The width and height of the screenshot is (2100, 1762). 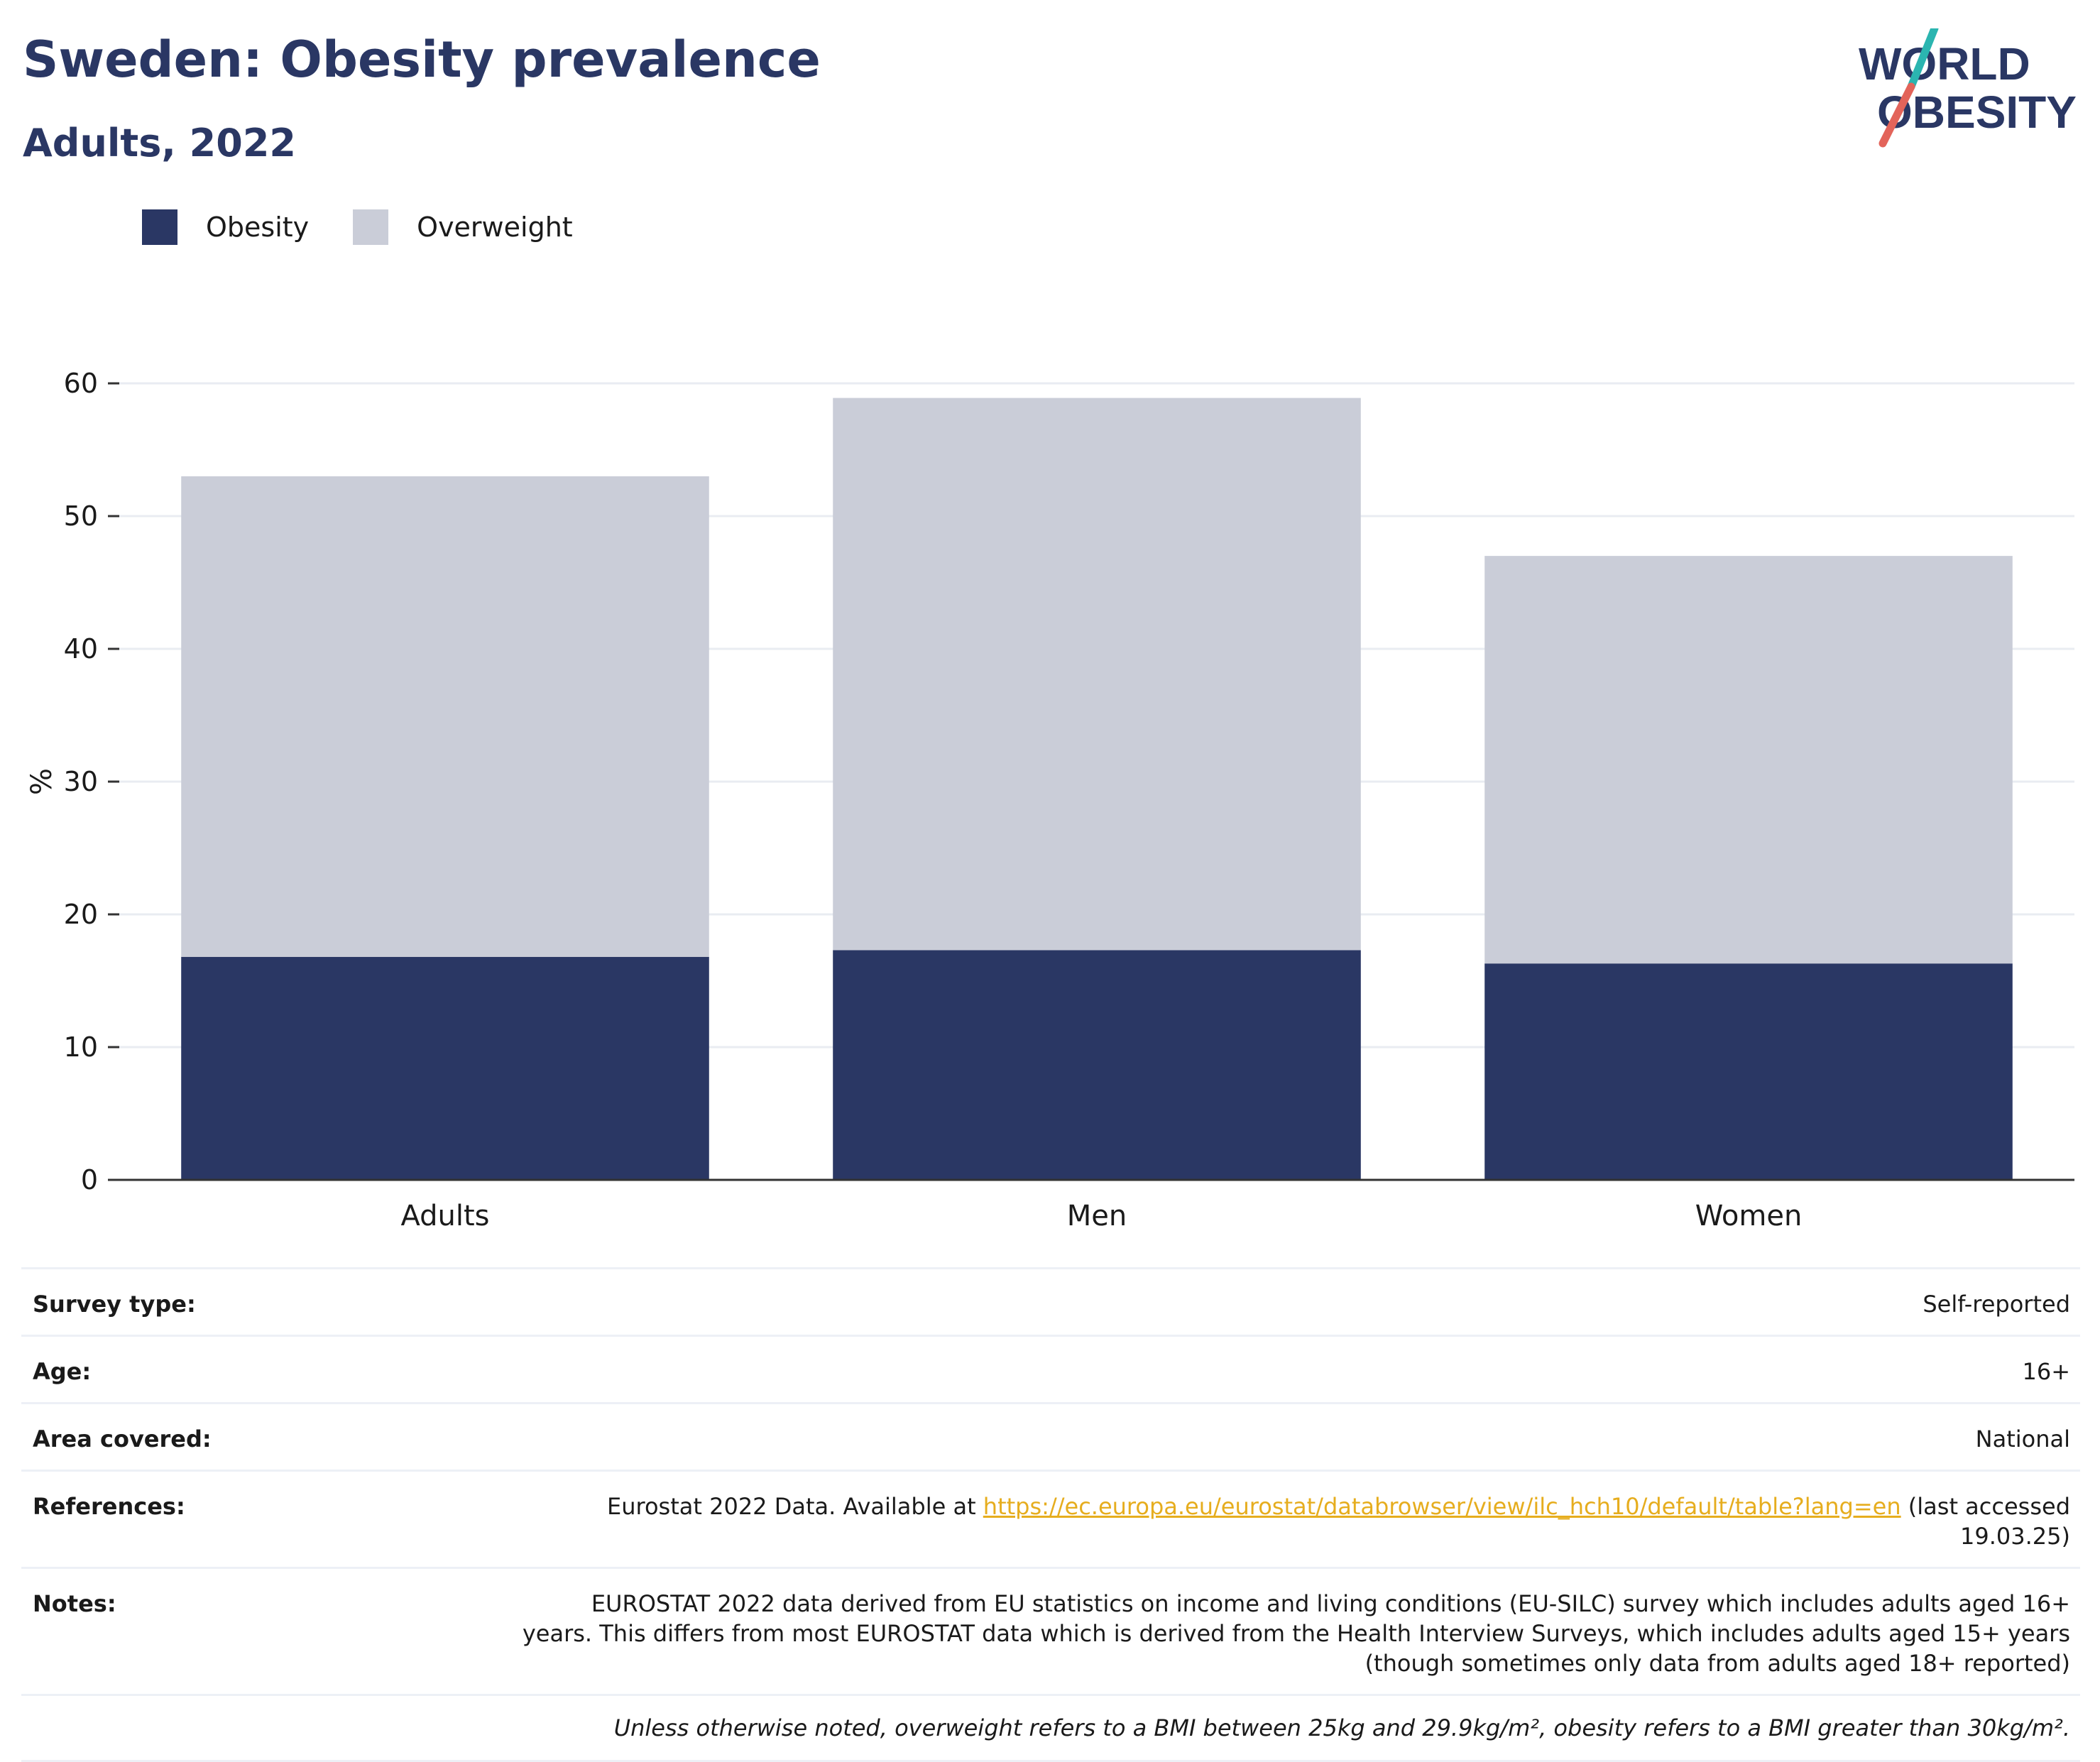 I want to click on age-value: 16+, so click(x=2046, y=1371).